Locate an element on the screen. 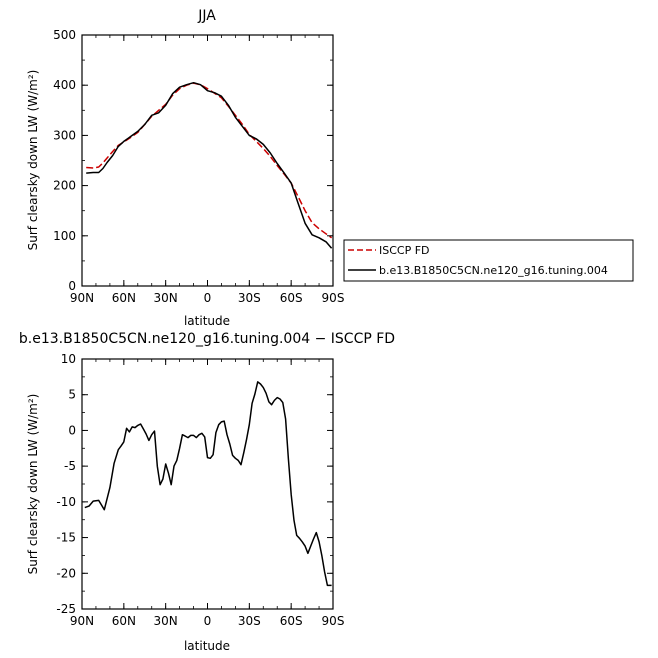  top-chart-series-group is located at coordinates (209, 165).